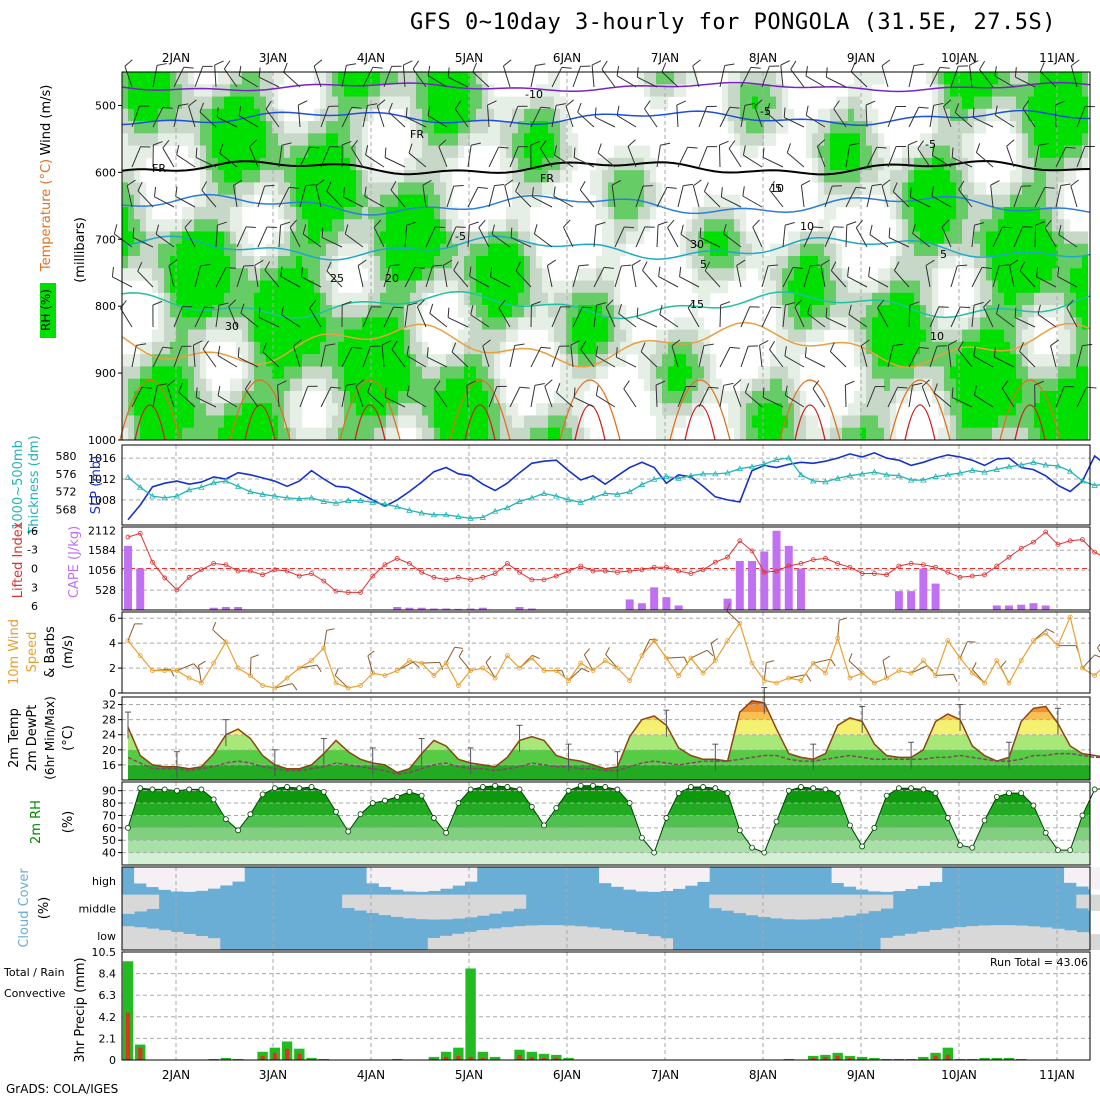 The width and height of the screenshot is (1100, 1100). I want to click on cloud-high-cell, so click(373, 875).